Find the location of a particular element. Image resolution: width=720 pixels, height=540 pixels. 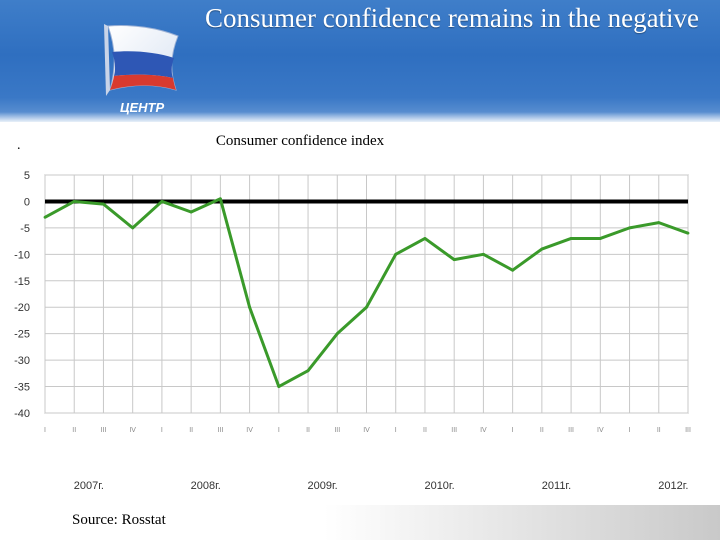

header-fade is located at coordinates (360, 117).